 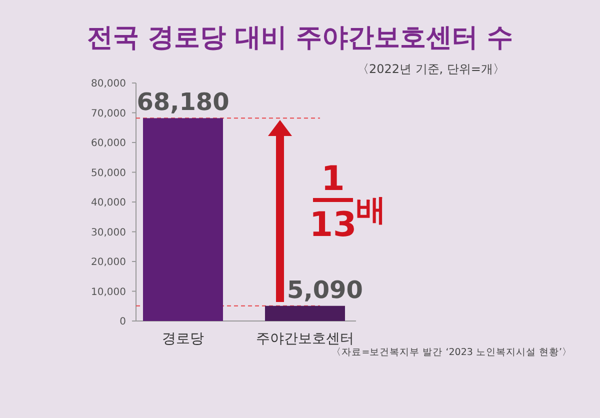 I want to click on x-tick-label: 주야간보호센터, so click(x=305, y=339).